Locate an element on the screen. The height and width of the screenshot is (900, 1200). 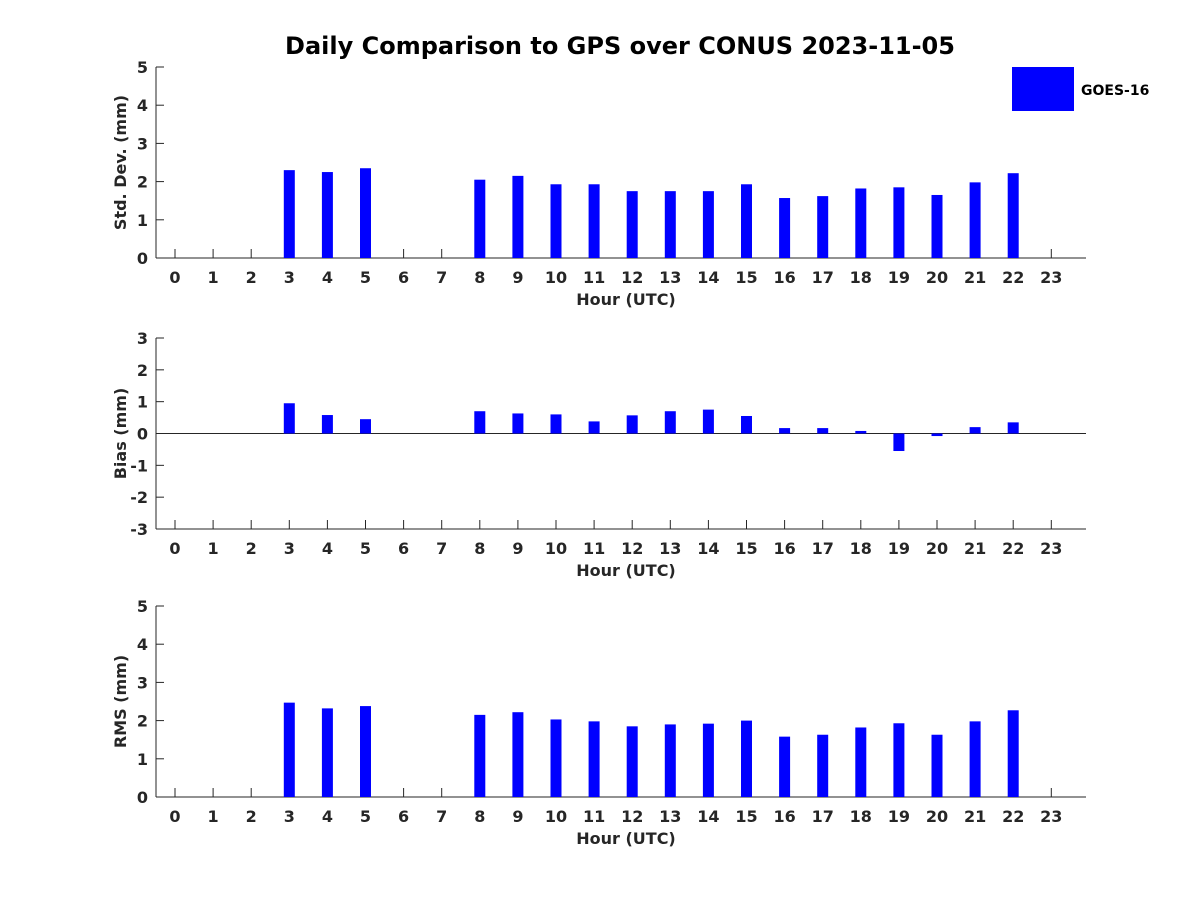
x-tick-label: 2 is located at coordinates (251, 277).